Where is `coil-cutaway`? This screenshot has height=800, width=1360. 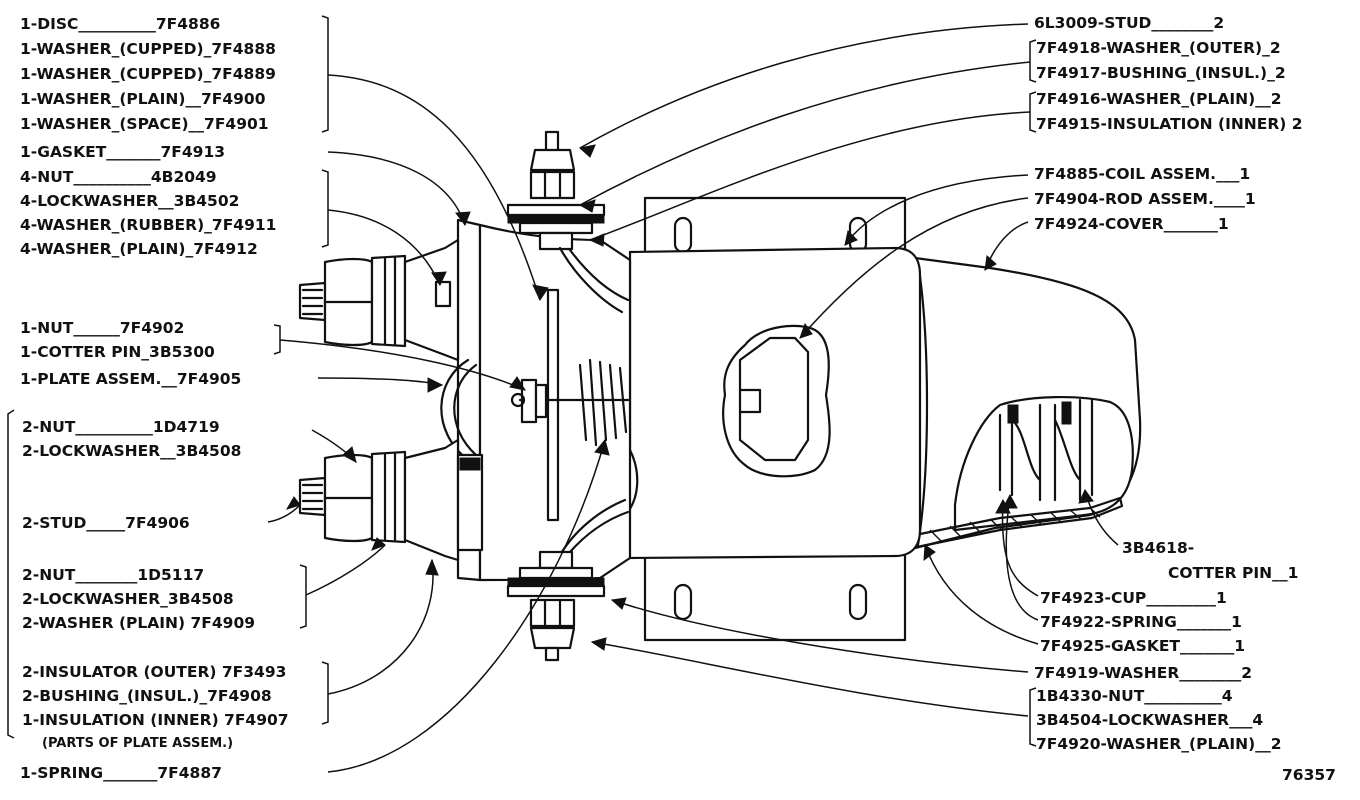
coil-cutaway is located at coordinates (776, 401).